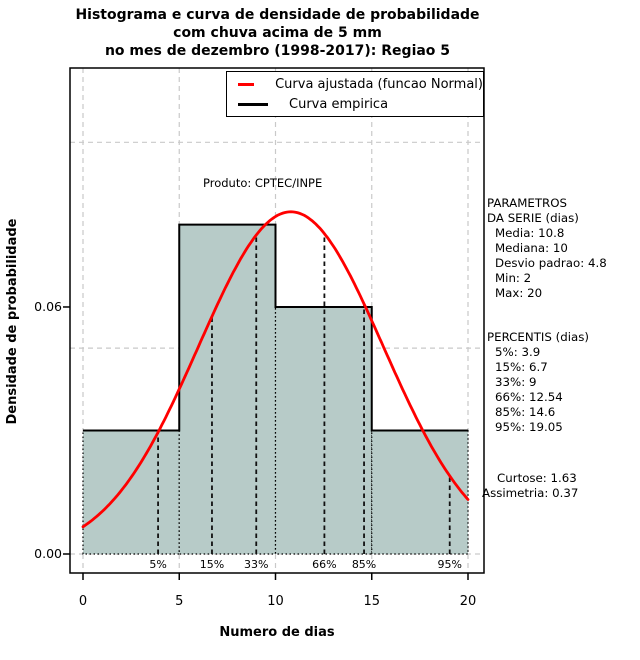 The width and height of the screenshot is (640, 660). What do you see at coordinates (83, 601) in the screenshot?
I see `x-tick-label: 0` at bounding box center [83, 601].